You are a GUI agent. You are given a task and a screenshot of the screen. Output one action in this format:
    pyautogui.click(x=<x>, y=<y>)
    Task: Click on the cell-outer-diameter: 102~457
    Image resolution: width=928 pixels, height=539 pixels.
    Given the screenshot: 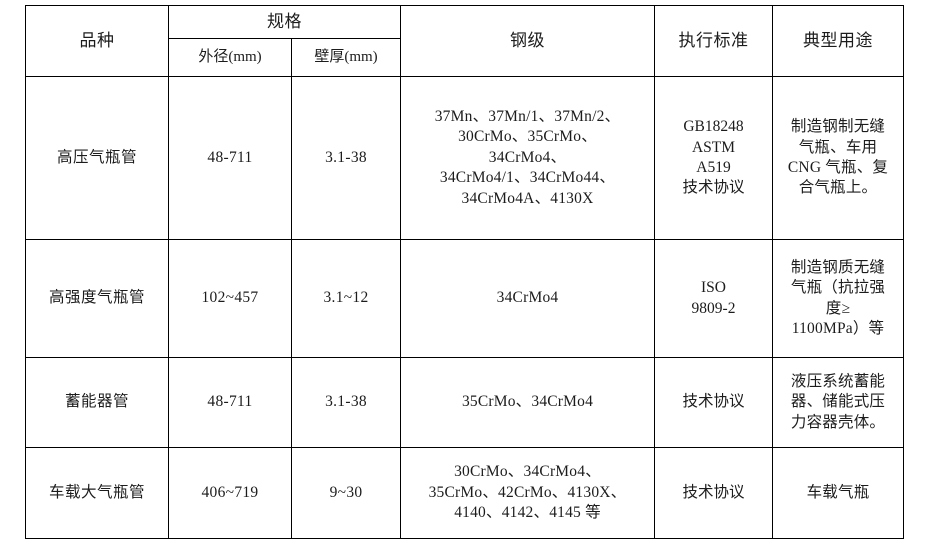 What is the action you would take?
    pyautogui.click(x=230, y=298)
    